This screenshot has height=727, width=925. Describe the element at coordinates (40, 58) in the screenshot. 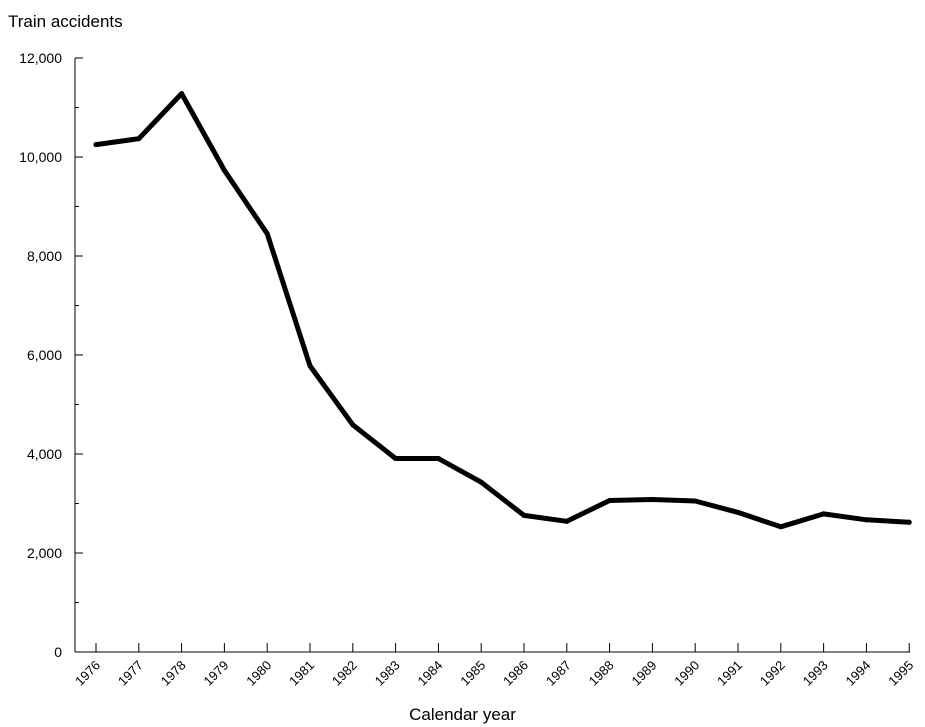

I see `y-tick-label: 12,000` at that location.